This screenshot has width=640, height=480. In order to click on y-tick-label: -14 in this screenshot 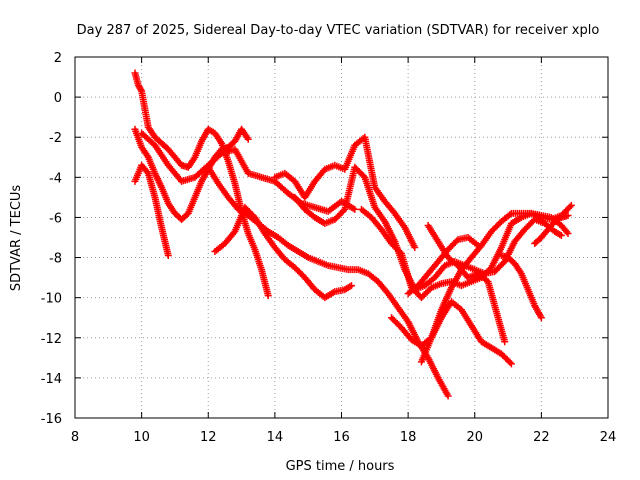, I will do `click(51, 379)`.